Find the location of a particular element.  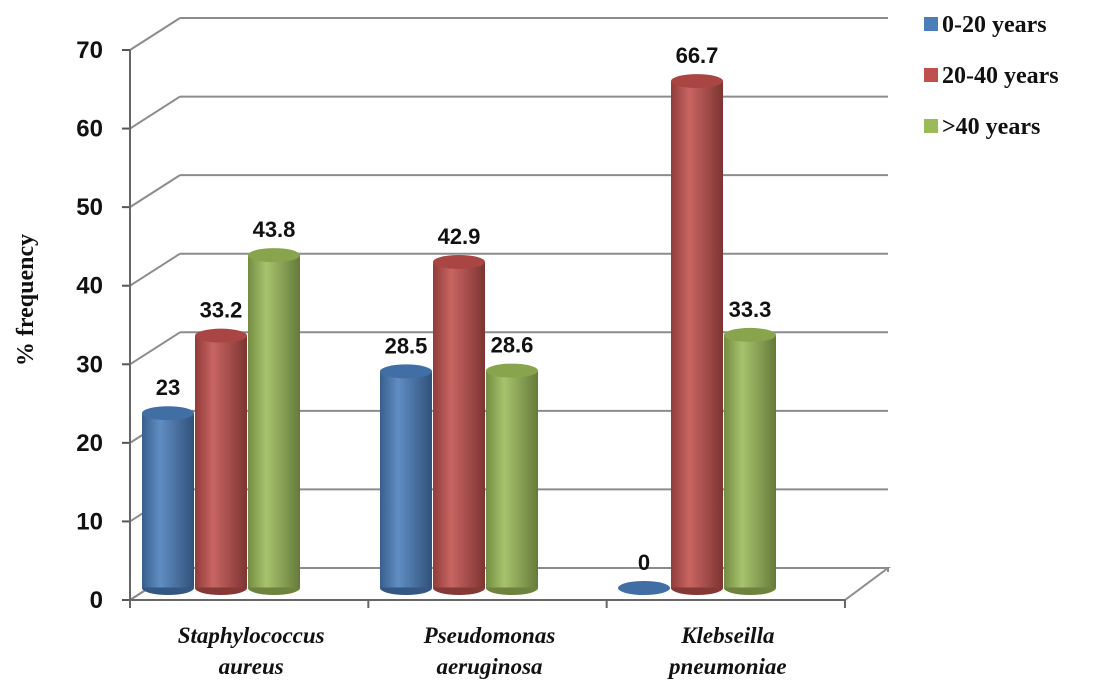

category-label: aeruginosa is located at coordinates (489, 666).